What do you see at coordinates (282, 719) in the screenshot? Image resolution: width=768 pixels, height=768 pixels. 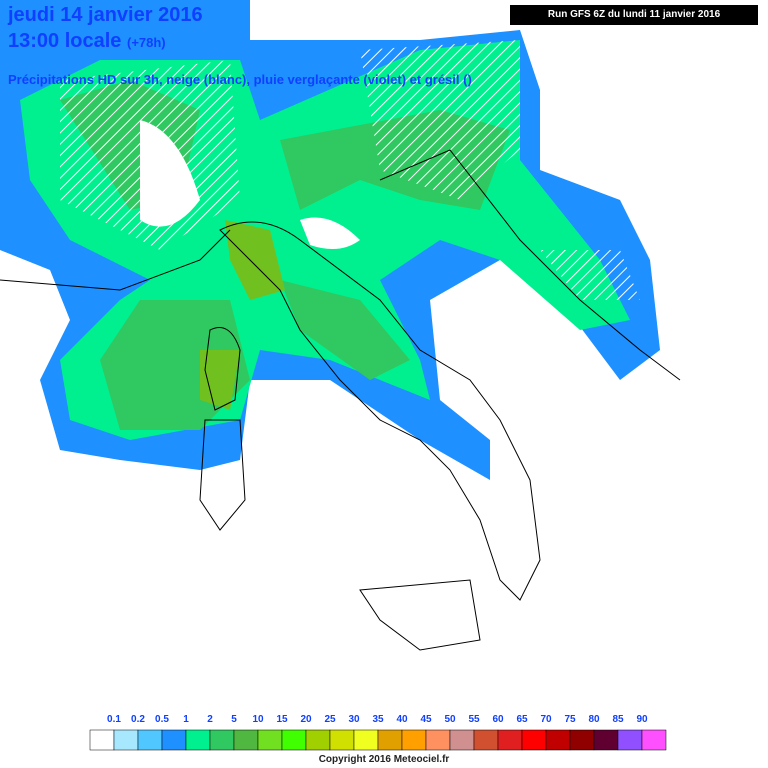 I see `legend-label: 15` at bounding box center [282, 719].